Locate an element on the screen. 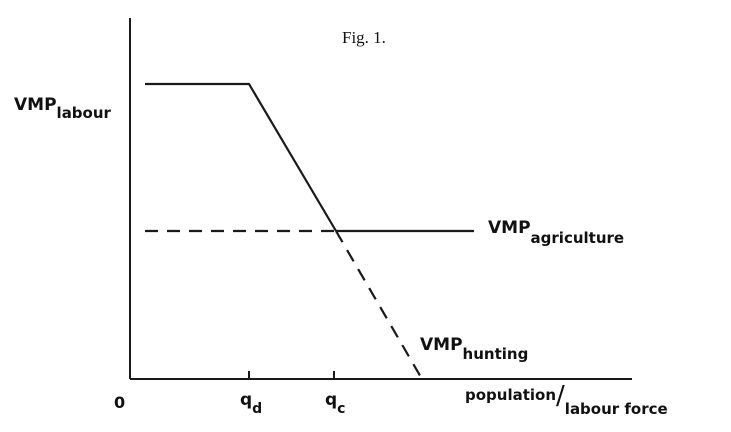 The image size is (731, 432). y-axis-label-main: VMP is located at coordinates (35, 105).